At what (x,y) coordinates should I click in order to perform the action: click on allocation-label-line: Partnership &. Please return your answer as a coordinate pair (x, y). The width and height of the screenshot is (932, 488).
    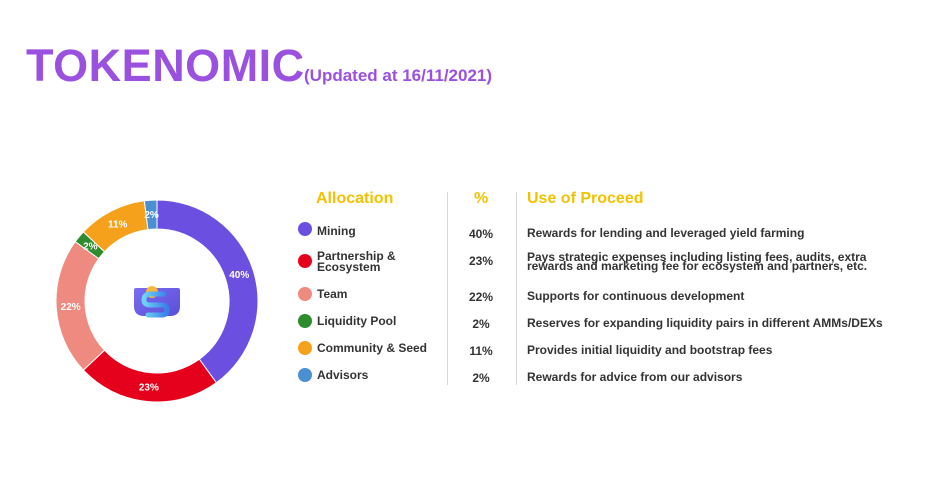
    Looking at the image, I should click on (356, 256).